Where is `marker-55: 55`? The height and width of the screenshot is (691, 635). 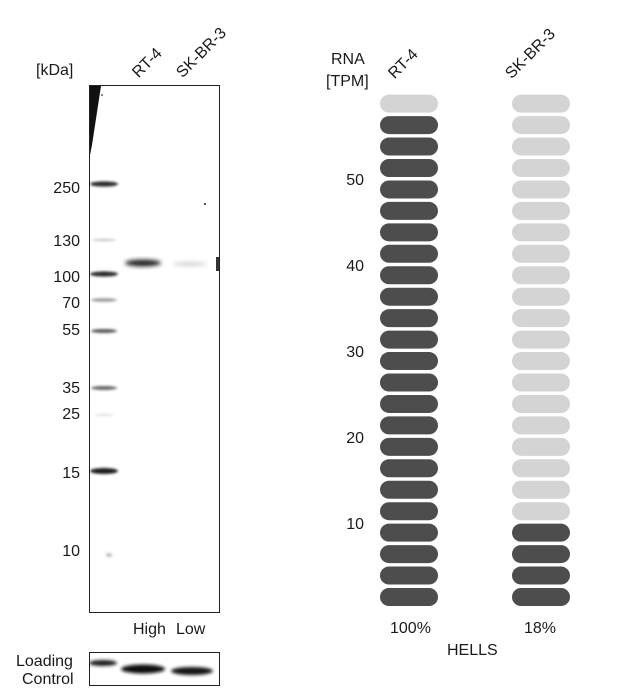 marker-55: 55 is located at coordinates (71, 330).